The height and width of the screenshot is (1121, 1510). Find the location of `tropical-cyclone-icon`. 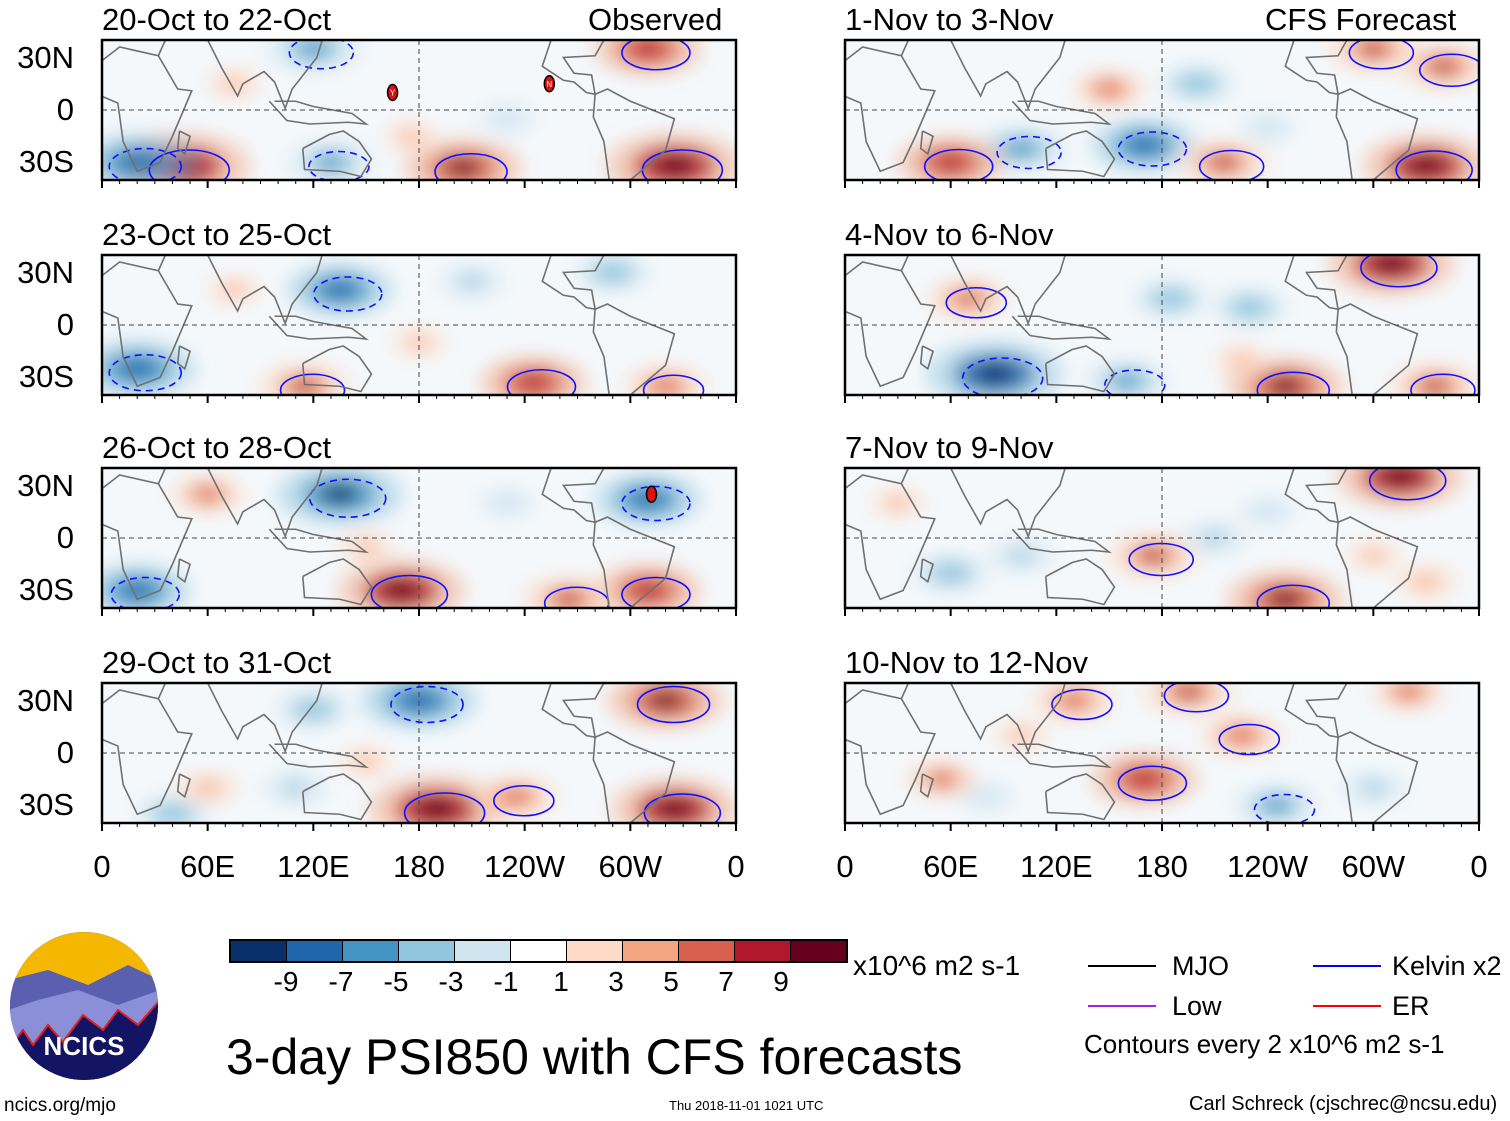

tropical-cyclone-icon is located at coordinates (651, 494).